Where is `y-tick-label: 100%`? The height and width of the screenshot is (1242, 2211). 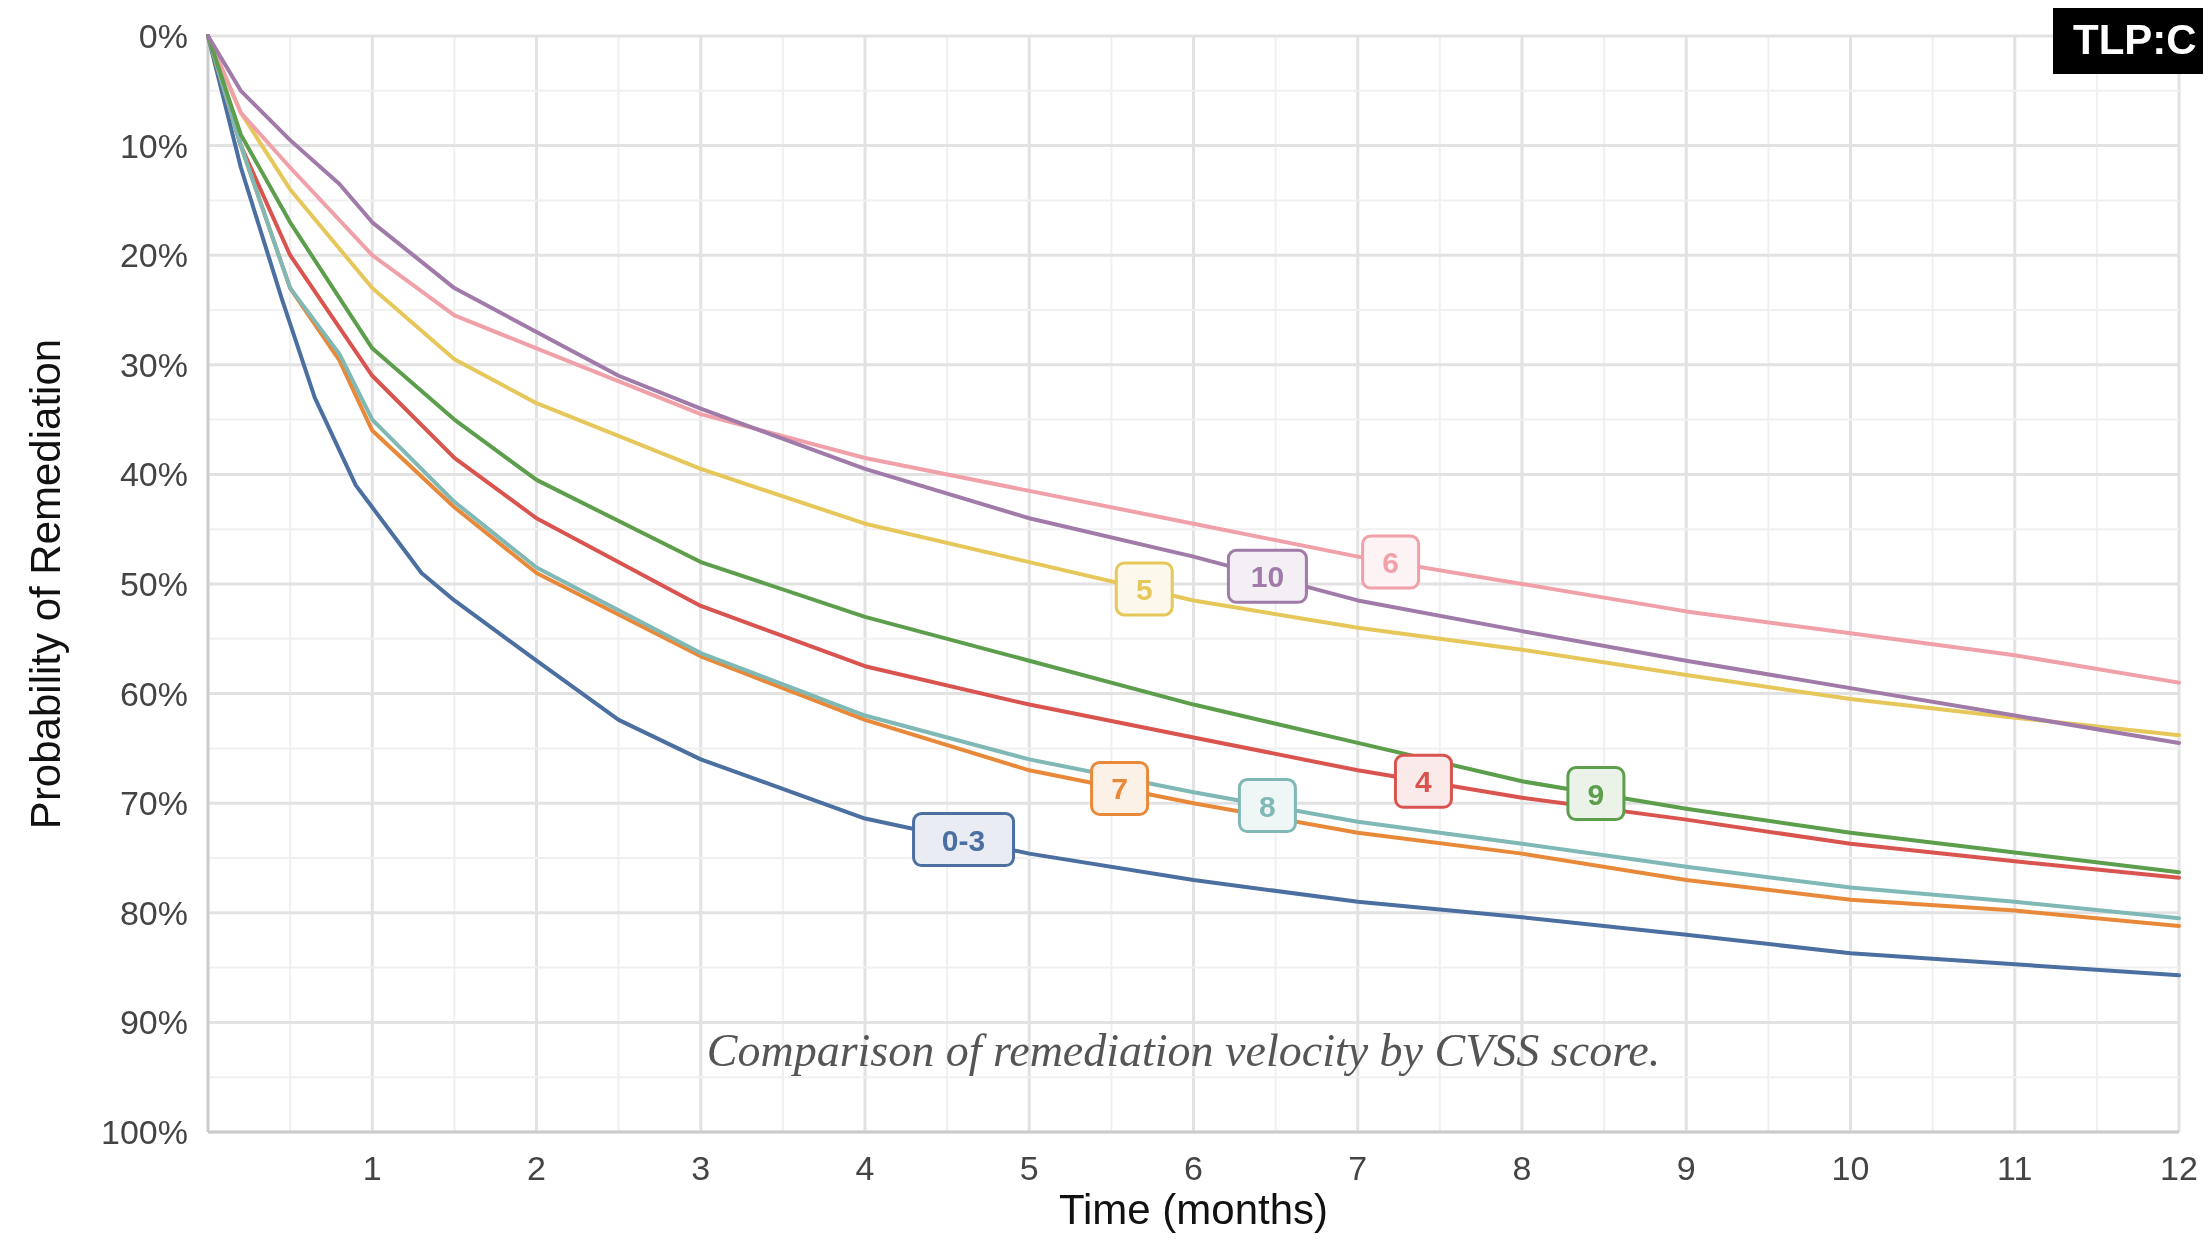
y-tick-label: 100% is located at coordinates (144, 1132).